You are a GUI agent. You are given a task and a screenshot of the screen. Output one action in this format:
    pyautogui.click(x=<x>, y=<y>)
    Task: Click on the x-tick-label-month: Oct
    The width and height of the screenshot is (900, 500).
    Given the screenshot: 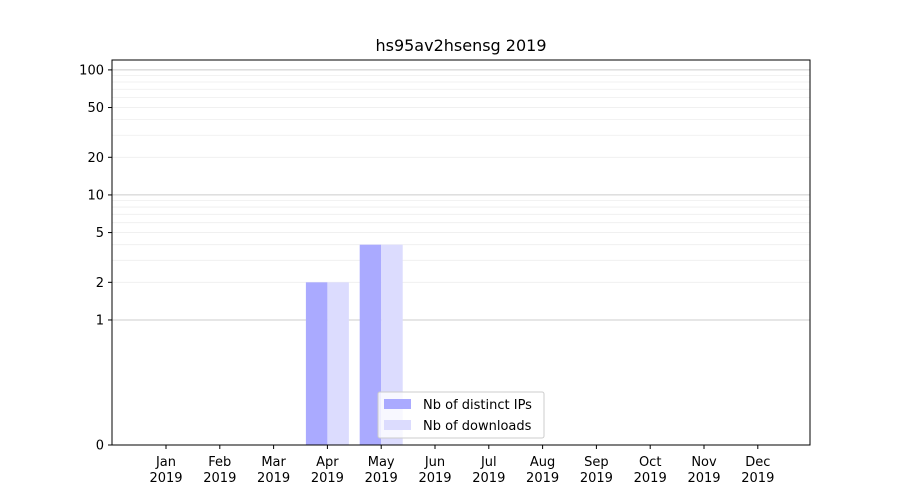 What is the action you would take?
    pyautogui.click(x=650, y=462)
    